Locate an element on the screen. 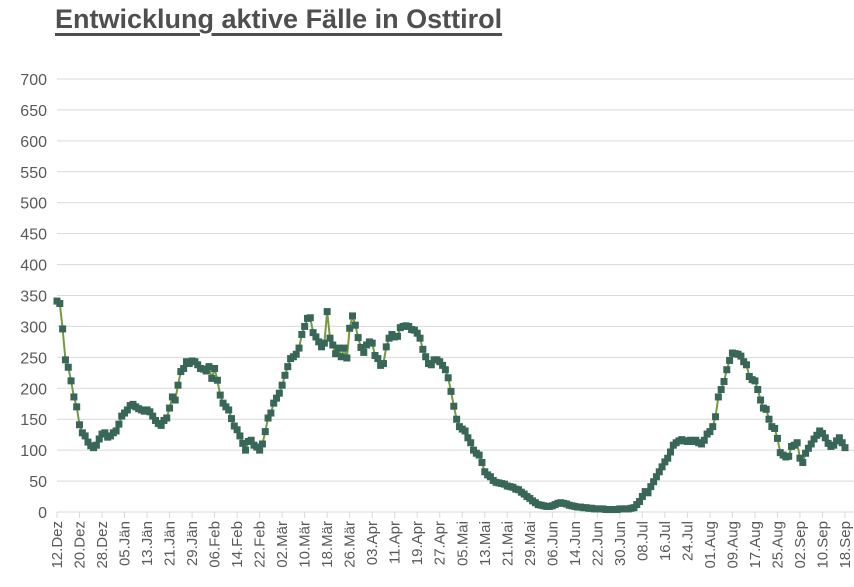 The height and width of the screenshot is (587, 854). svg-text: 18.Sep is located at coordinates (845, 545).